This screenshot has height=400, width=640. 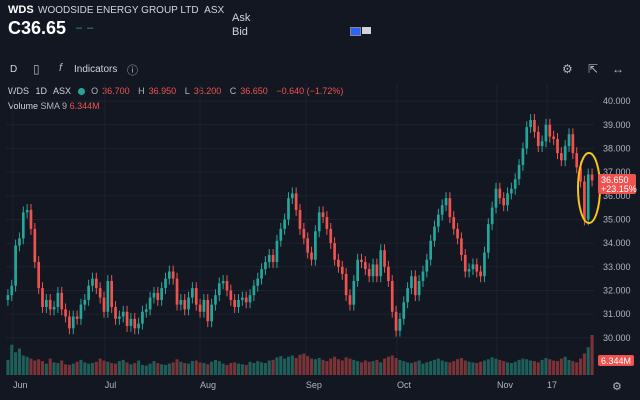 What do you see at coordinates (23, 106) in the screenshot?
I see `volume-label: Volume` at bounding box center [23, 106].